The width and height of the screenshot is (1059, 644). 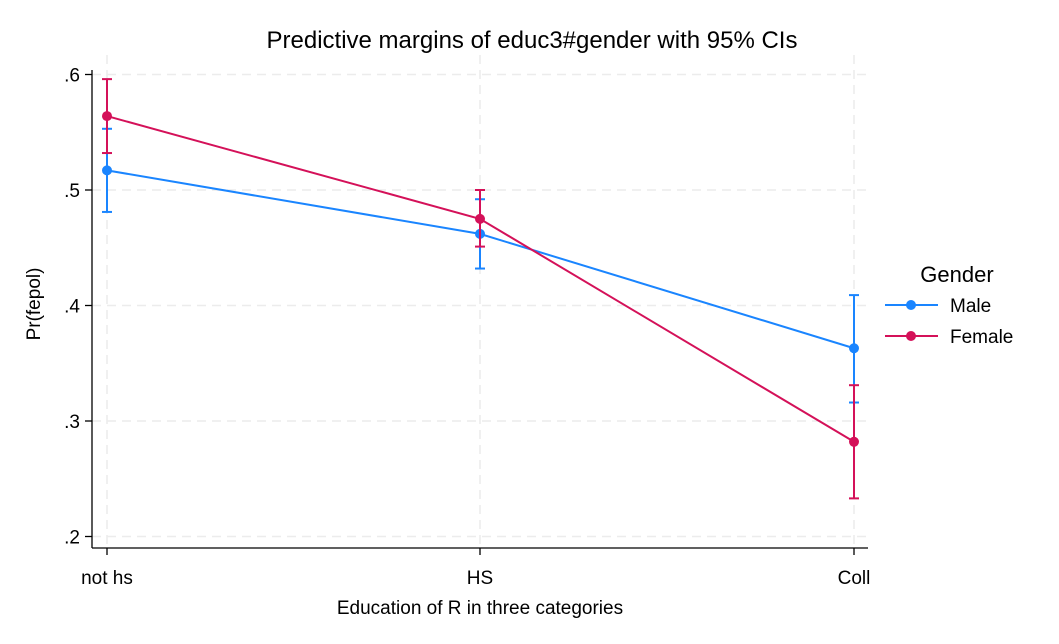 What do you see at coordinates (480, 608) in the screenshot?
I see `x-axis-title: Education of R in three categories` at bounding box center [480, 608].